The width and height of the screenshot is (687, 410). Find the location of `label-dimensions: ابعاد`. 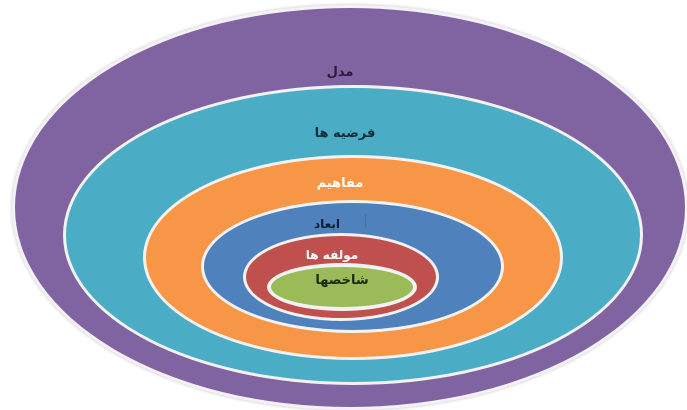

label-dimensions: ابعاد is located at coordinates (327, 224).